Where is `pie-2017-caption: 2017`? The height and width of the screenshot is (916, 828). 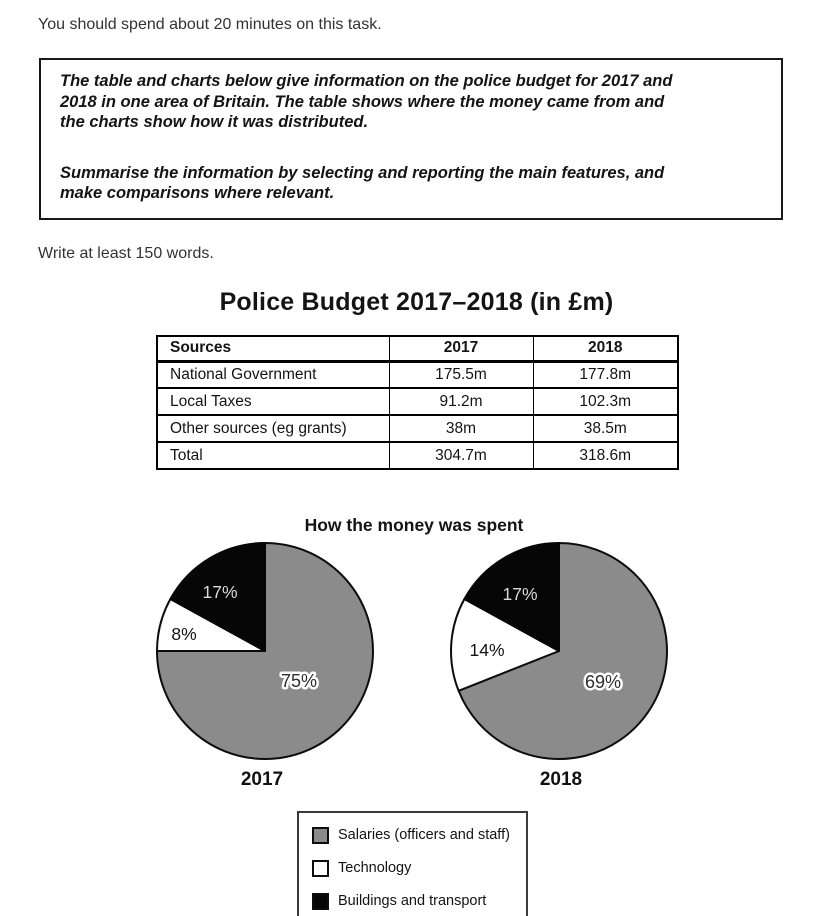
pie-2017-caption: 2017 is located at coordinates (262, 779).